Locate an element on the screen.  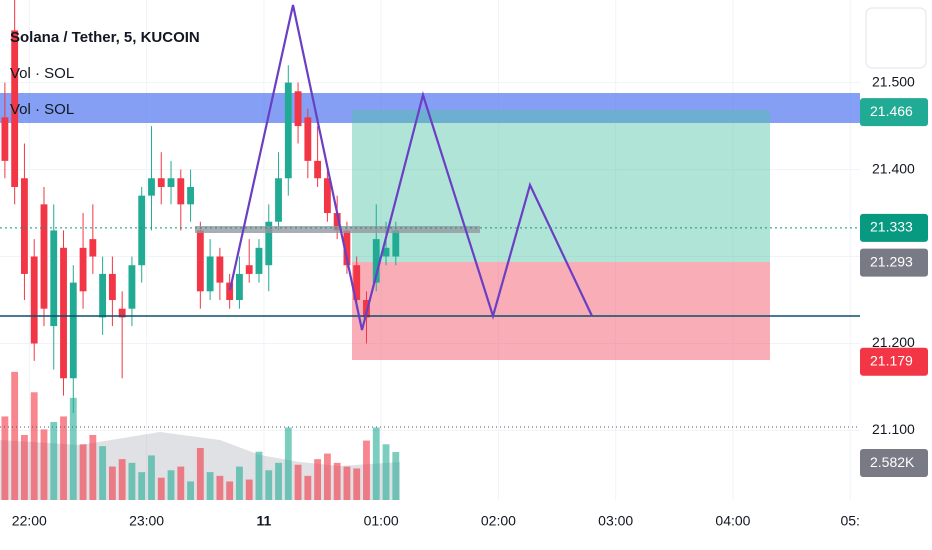
loss-zone is located at coordinates (561, 311).